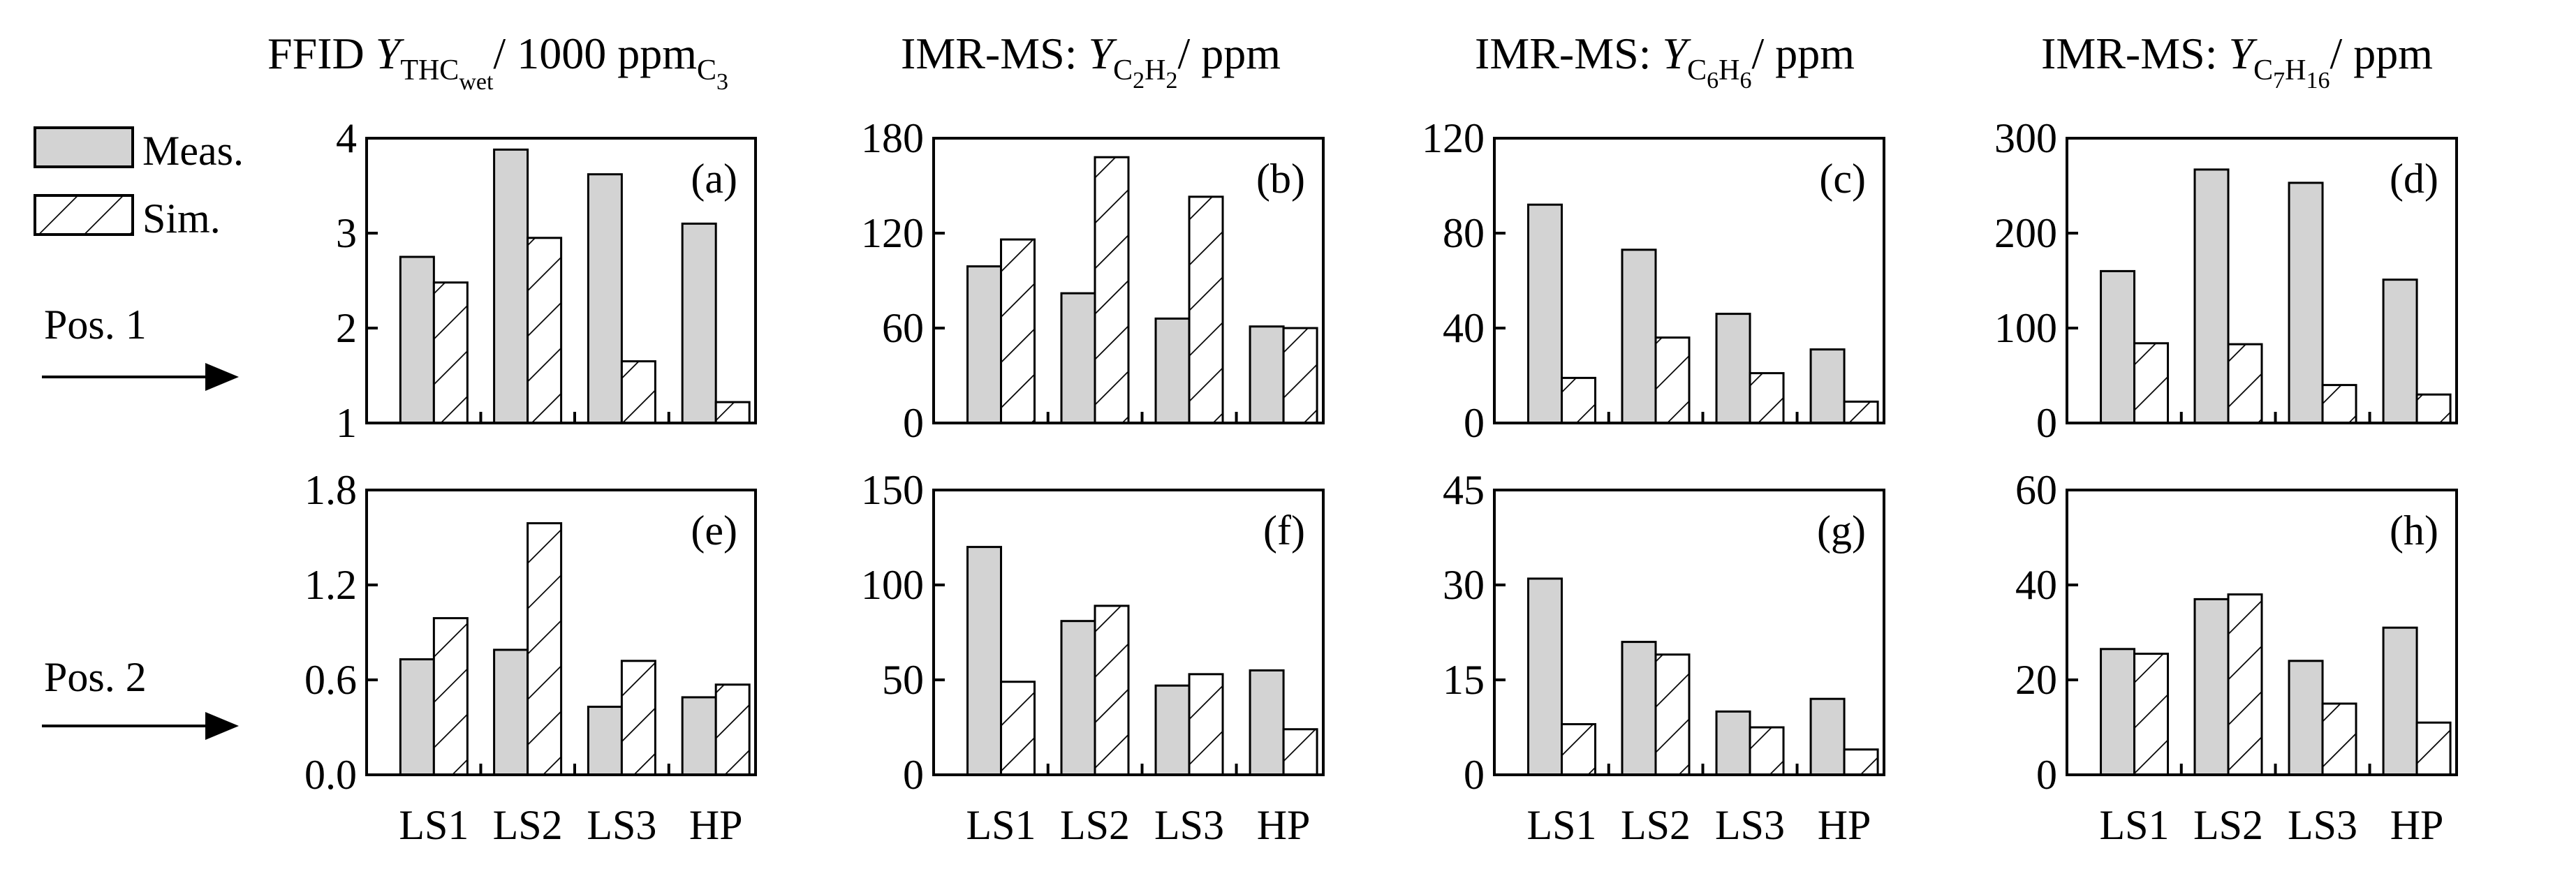 The width and height of the screenshot is (2576, 883). What do you see at coordinates (1842, 179) in the screenshot?
I see `panel-c-label: (c)` at bounding box center [1842, 179].